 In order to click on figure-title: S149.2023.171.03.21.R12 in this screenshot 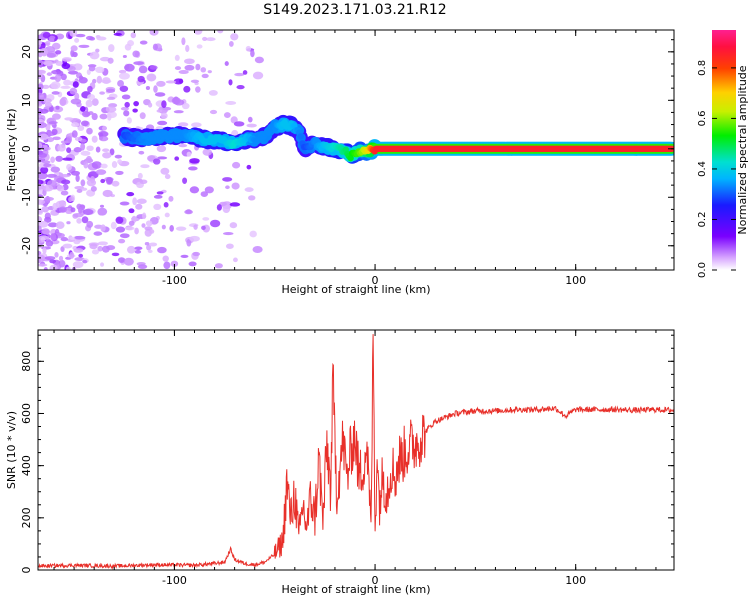, I will do `click(354, 10)`.